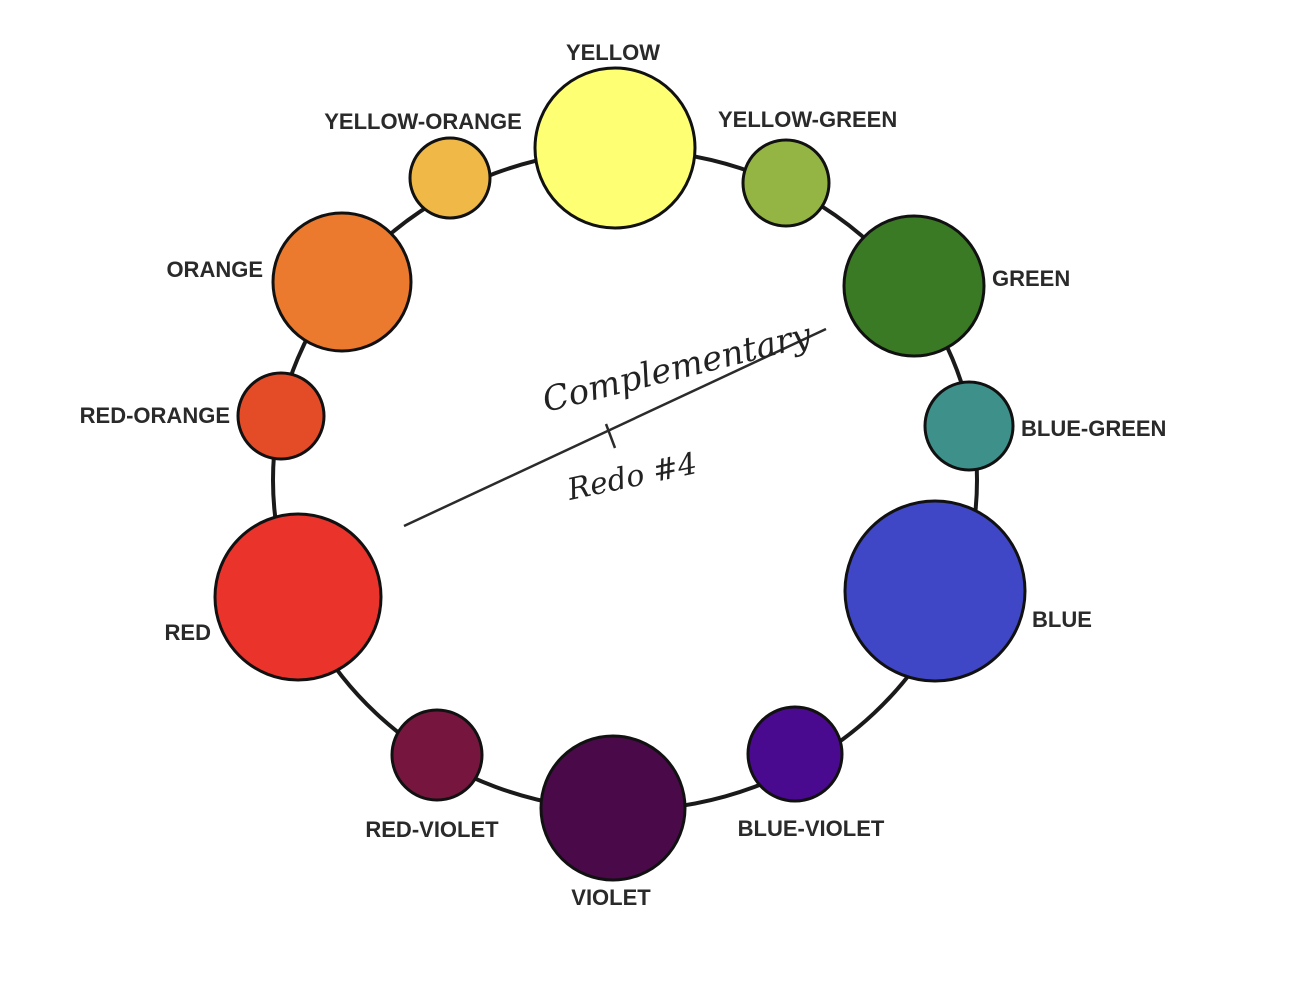 The width and height of the screenshot is (1296, 1000). I want to click on handwritten-annotation: Complementary Redo #4, so click(615, 421).